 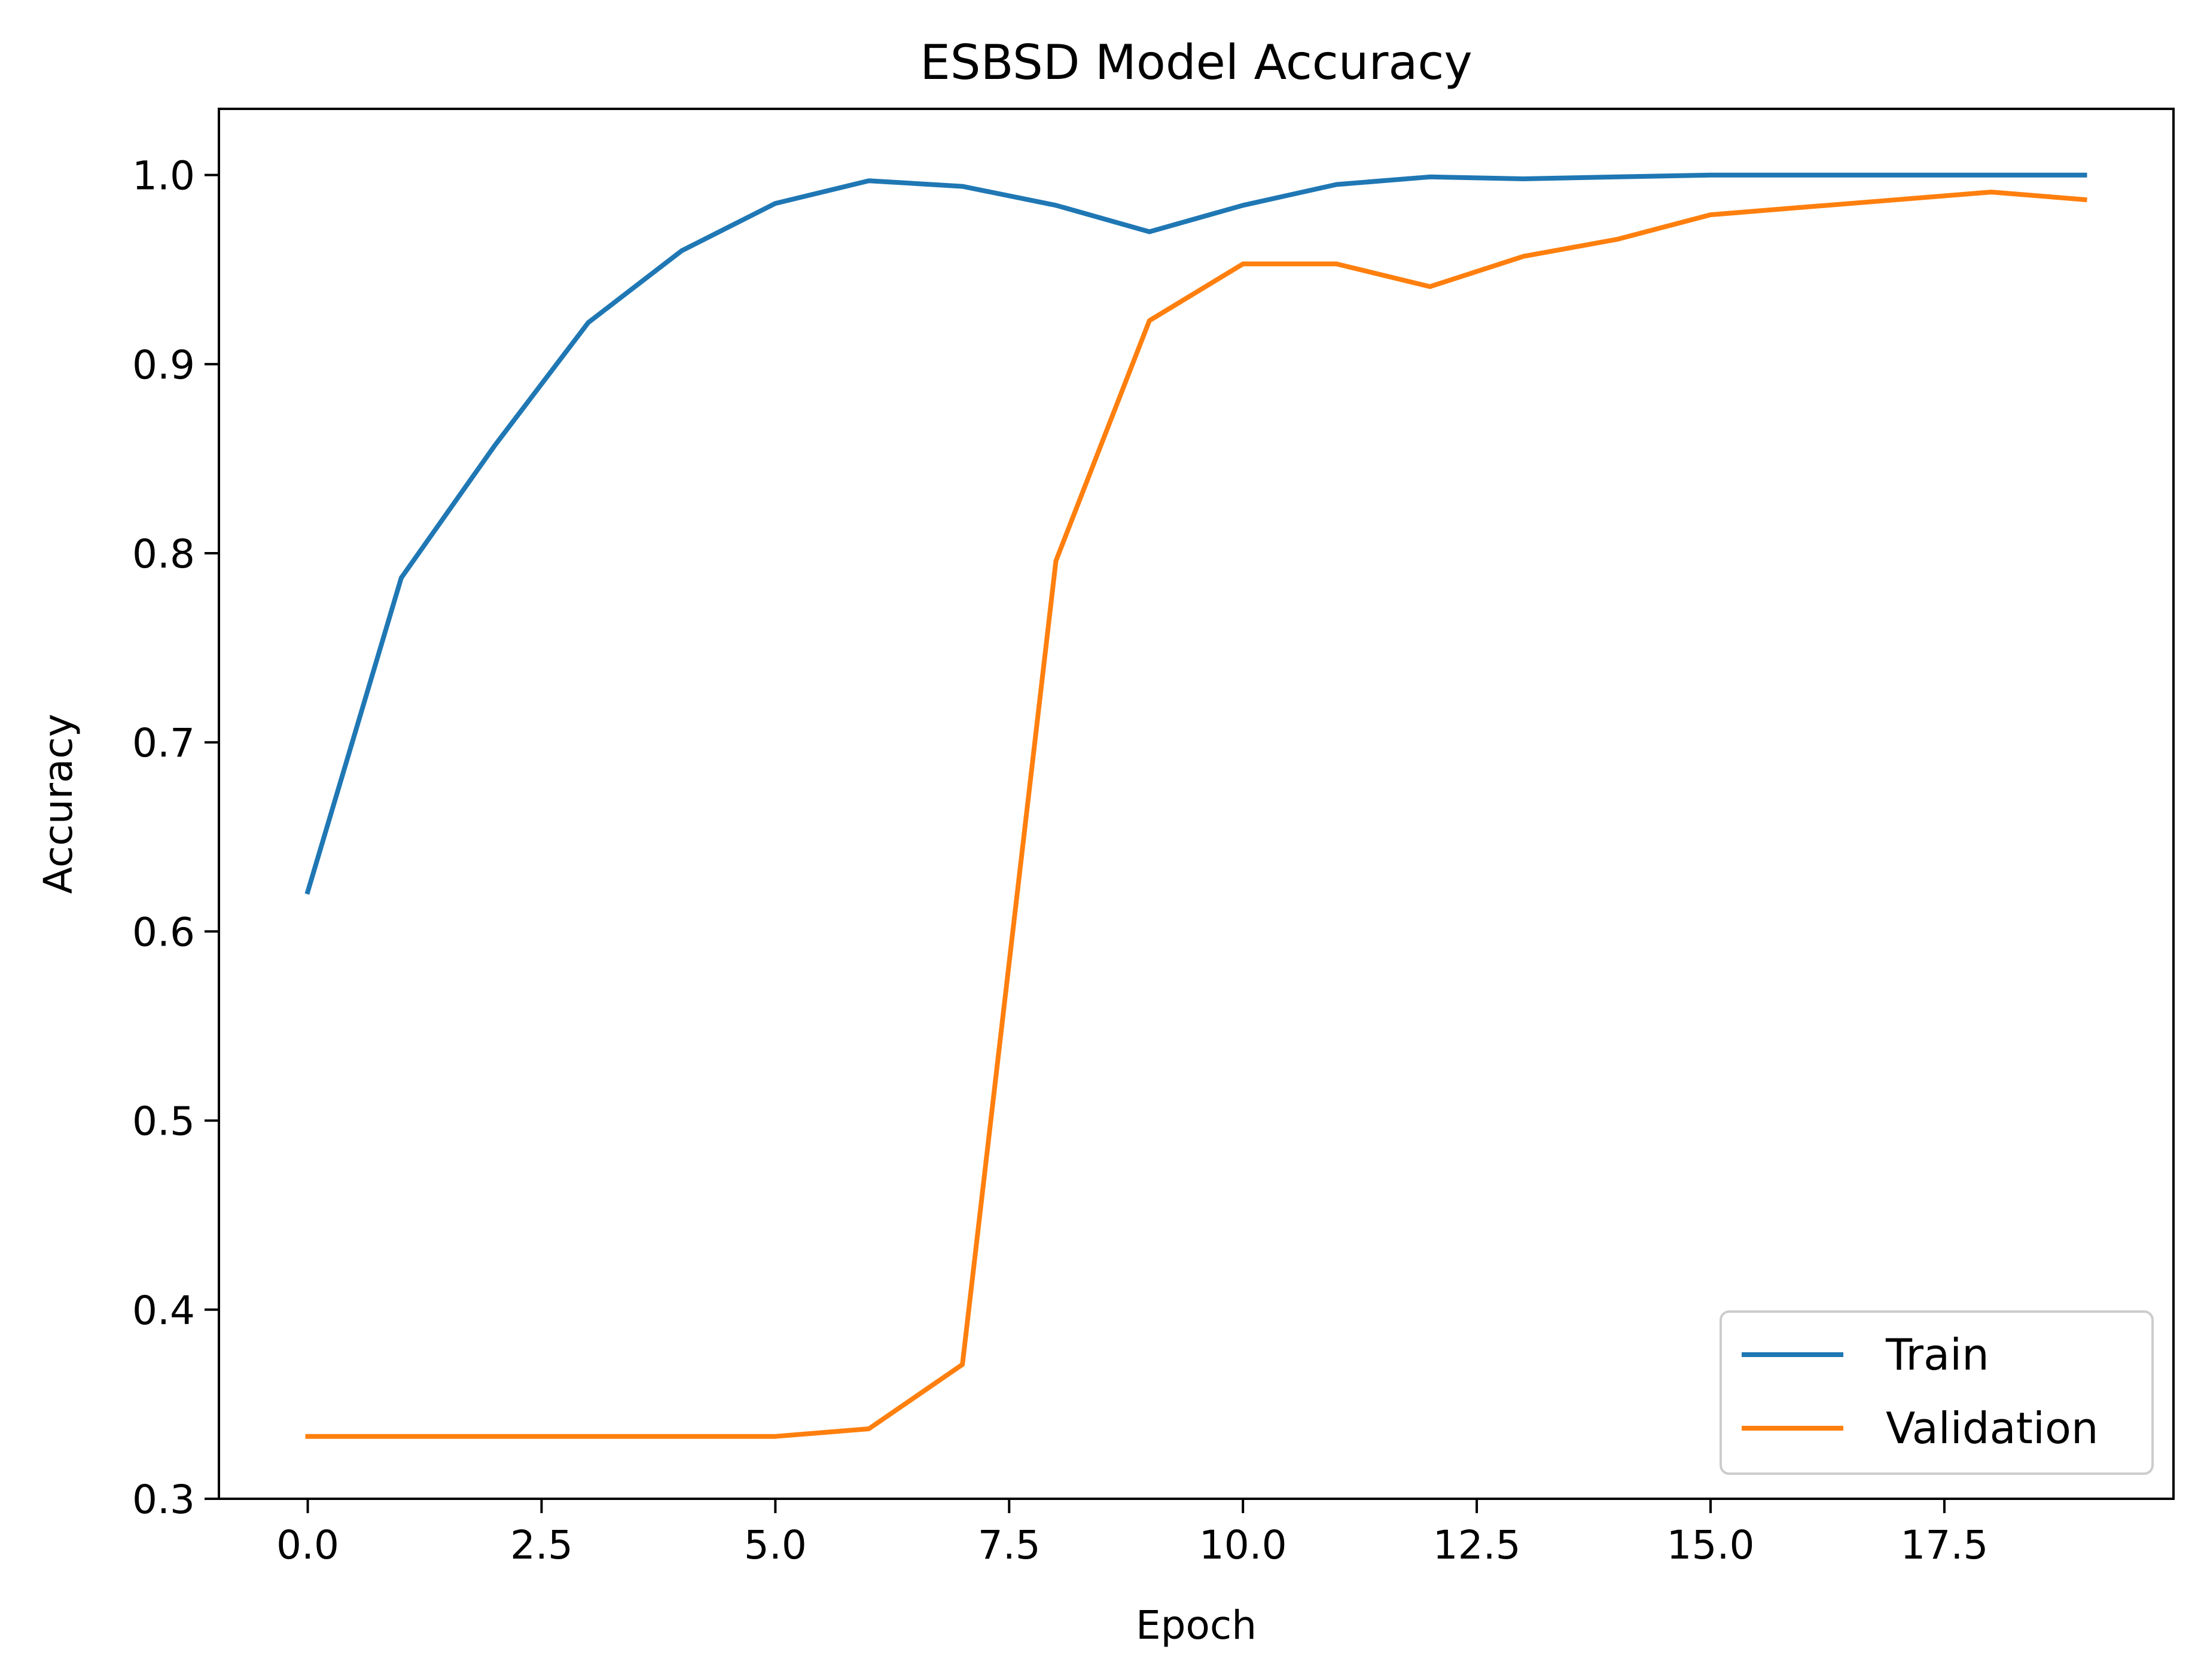 What do you see at coordinates (163, 1122) in the screenshot?
I see `y-tick-label: 0.5` at bounding box center [163, 1122].